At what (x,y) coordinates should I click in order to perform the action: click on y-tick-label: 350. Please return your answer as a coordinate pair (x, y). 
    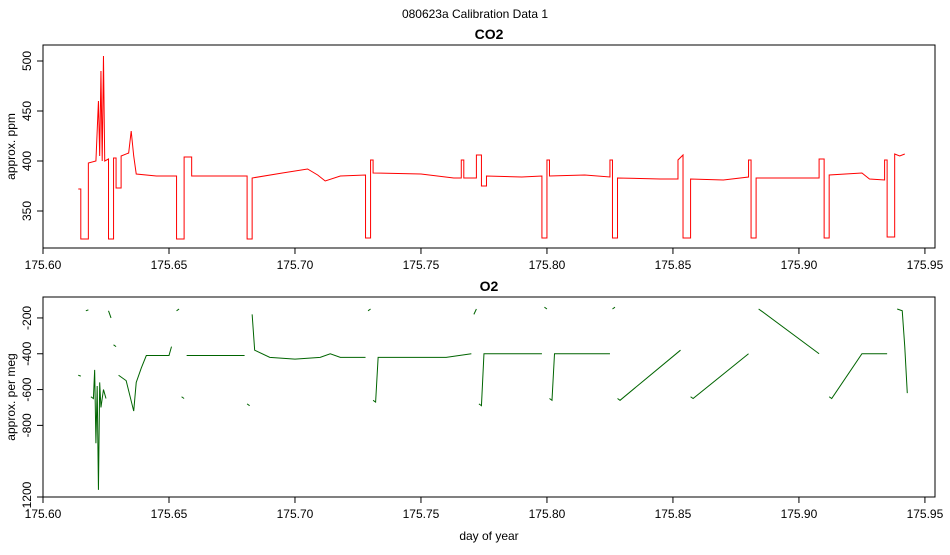
    Looking at the image, I should click on (27, 211).